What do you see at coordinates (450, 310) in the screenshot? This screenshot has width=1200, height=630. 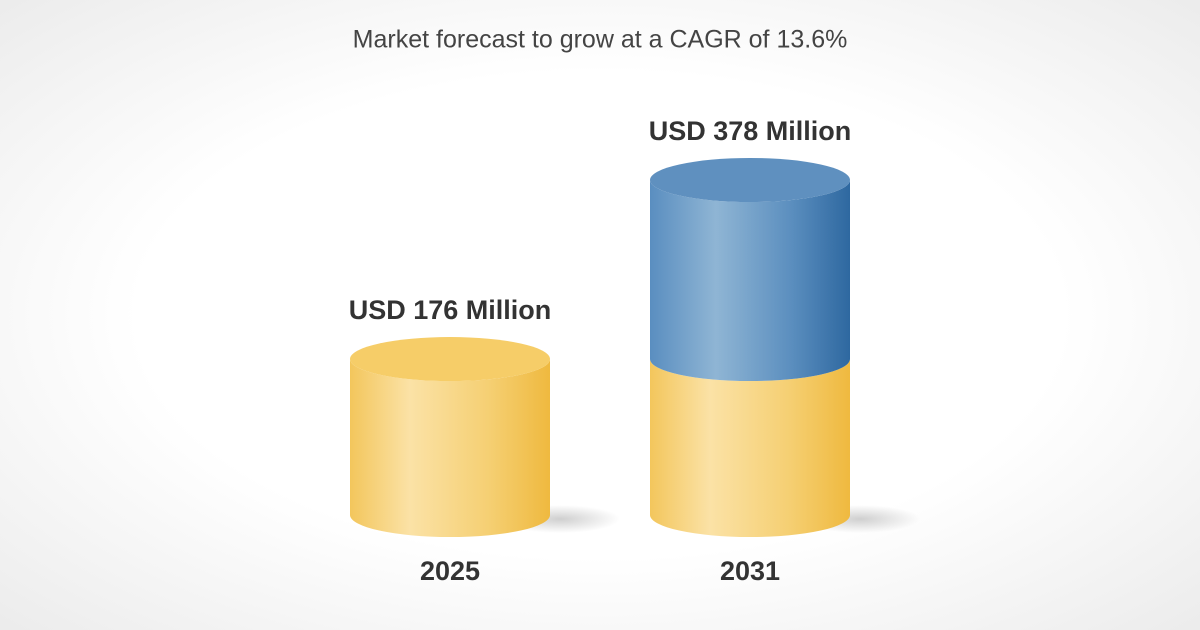 I see `value-label: USD 176 Million` at bounding box center [450, 310].